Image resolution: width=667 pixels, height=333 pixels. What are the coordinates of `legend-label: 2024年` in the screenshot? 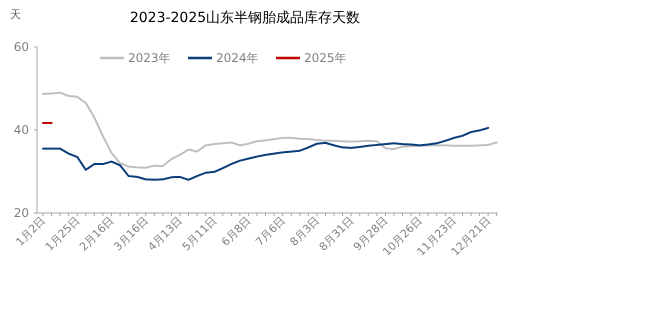 It's located at (237, 58).